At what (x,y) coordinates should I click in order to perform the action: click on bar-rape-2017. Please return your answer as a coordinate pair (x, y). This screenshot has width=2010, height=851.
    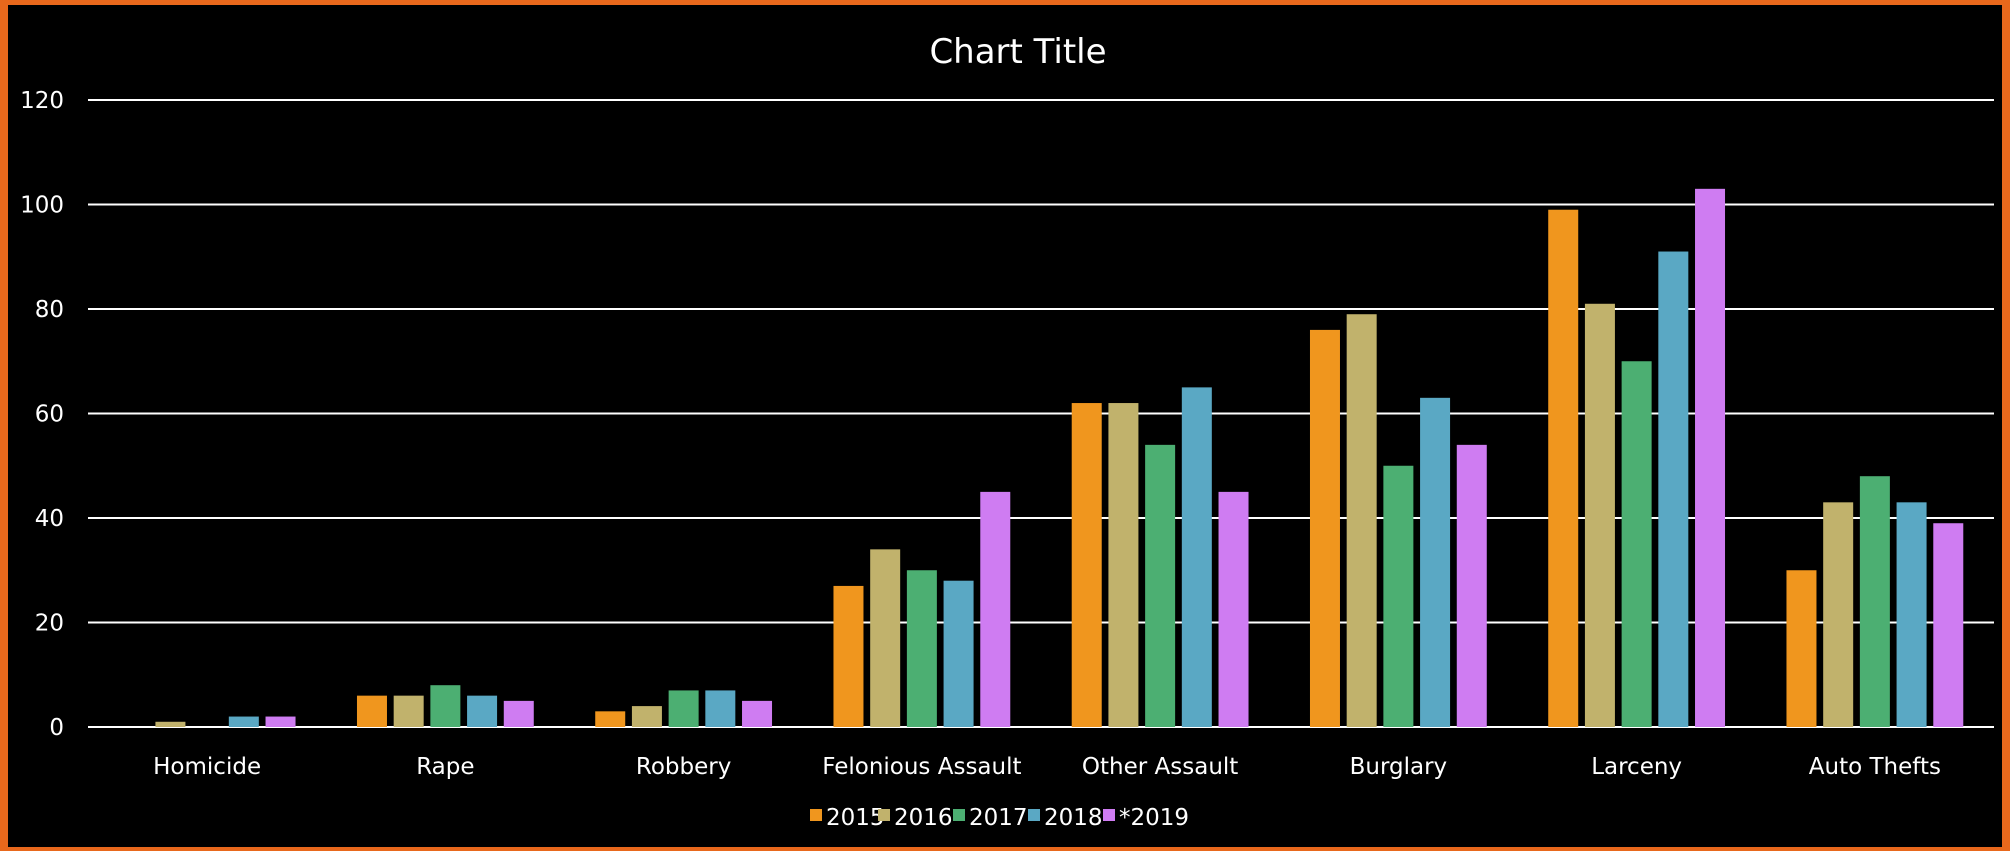
    Looking at the image, I should click on (445, 706).